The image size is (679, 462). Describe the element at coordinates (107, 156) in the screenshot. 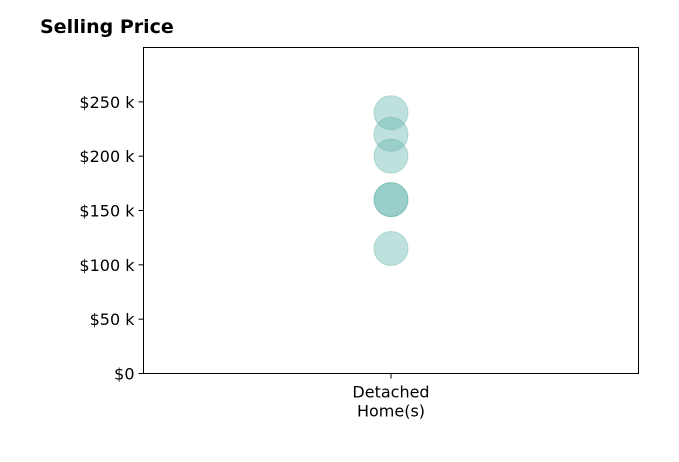

I see `y-tick-label: $200 k` at that location.